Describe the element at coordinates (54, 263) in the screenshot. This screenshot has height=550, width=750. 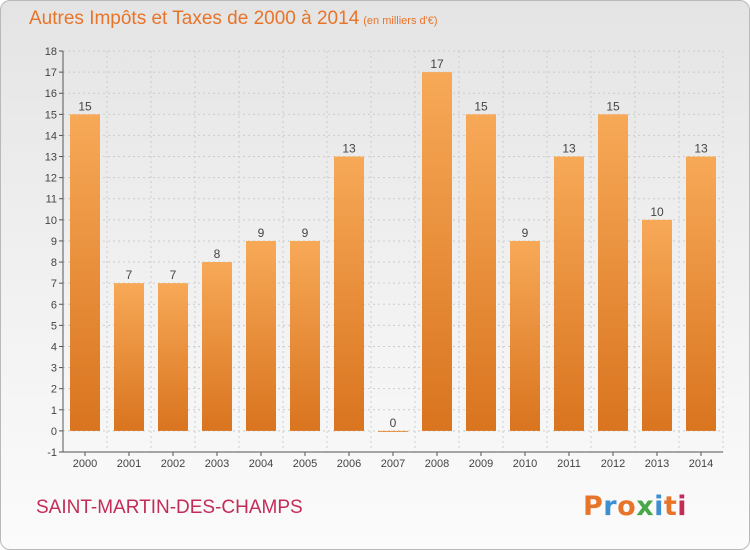
I see `y-tick-label: 8` at that location.